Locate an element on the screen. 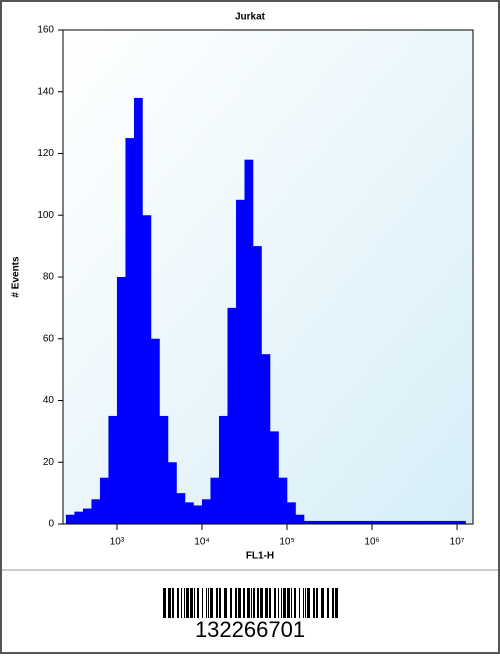  y-tick-label: 60 is located at coordinates (49, 338).